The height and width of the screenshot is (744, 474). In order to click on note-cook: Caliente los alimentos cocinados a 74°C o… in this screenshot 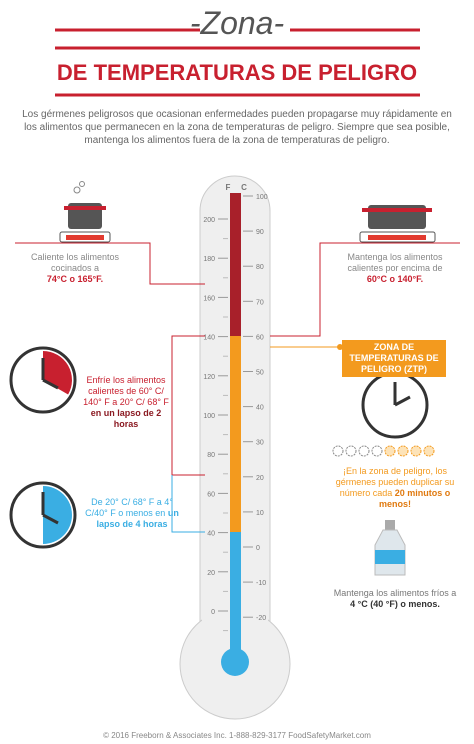, I will do `click(75, 268)`.